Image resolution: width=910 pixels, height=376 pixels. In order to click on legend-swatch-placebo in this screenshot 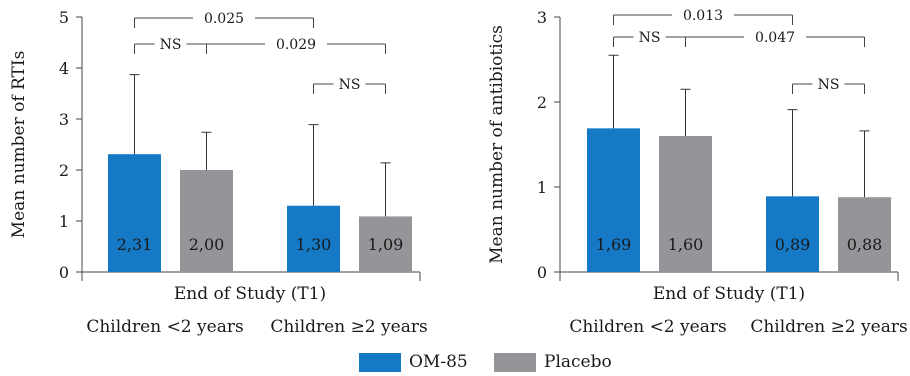, I will do `click(515, 362)`.